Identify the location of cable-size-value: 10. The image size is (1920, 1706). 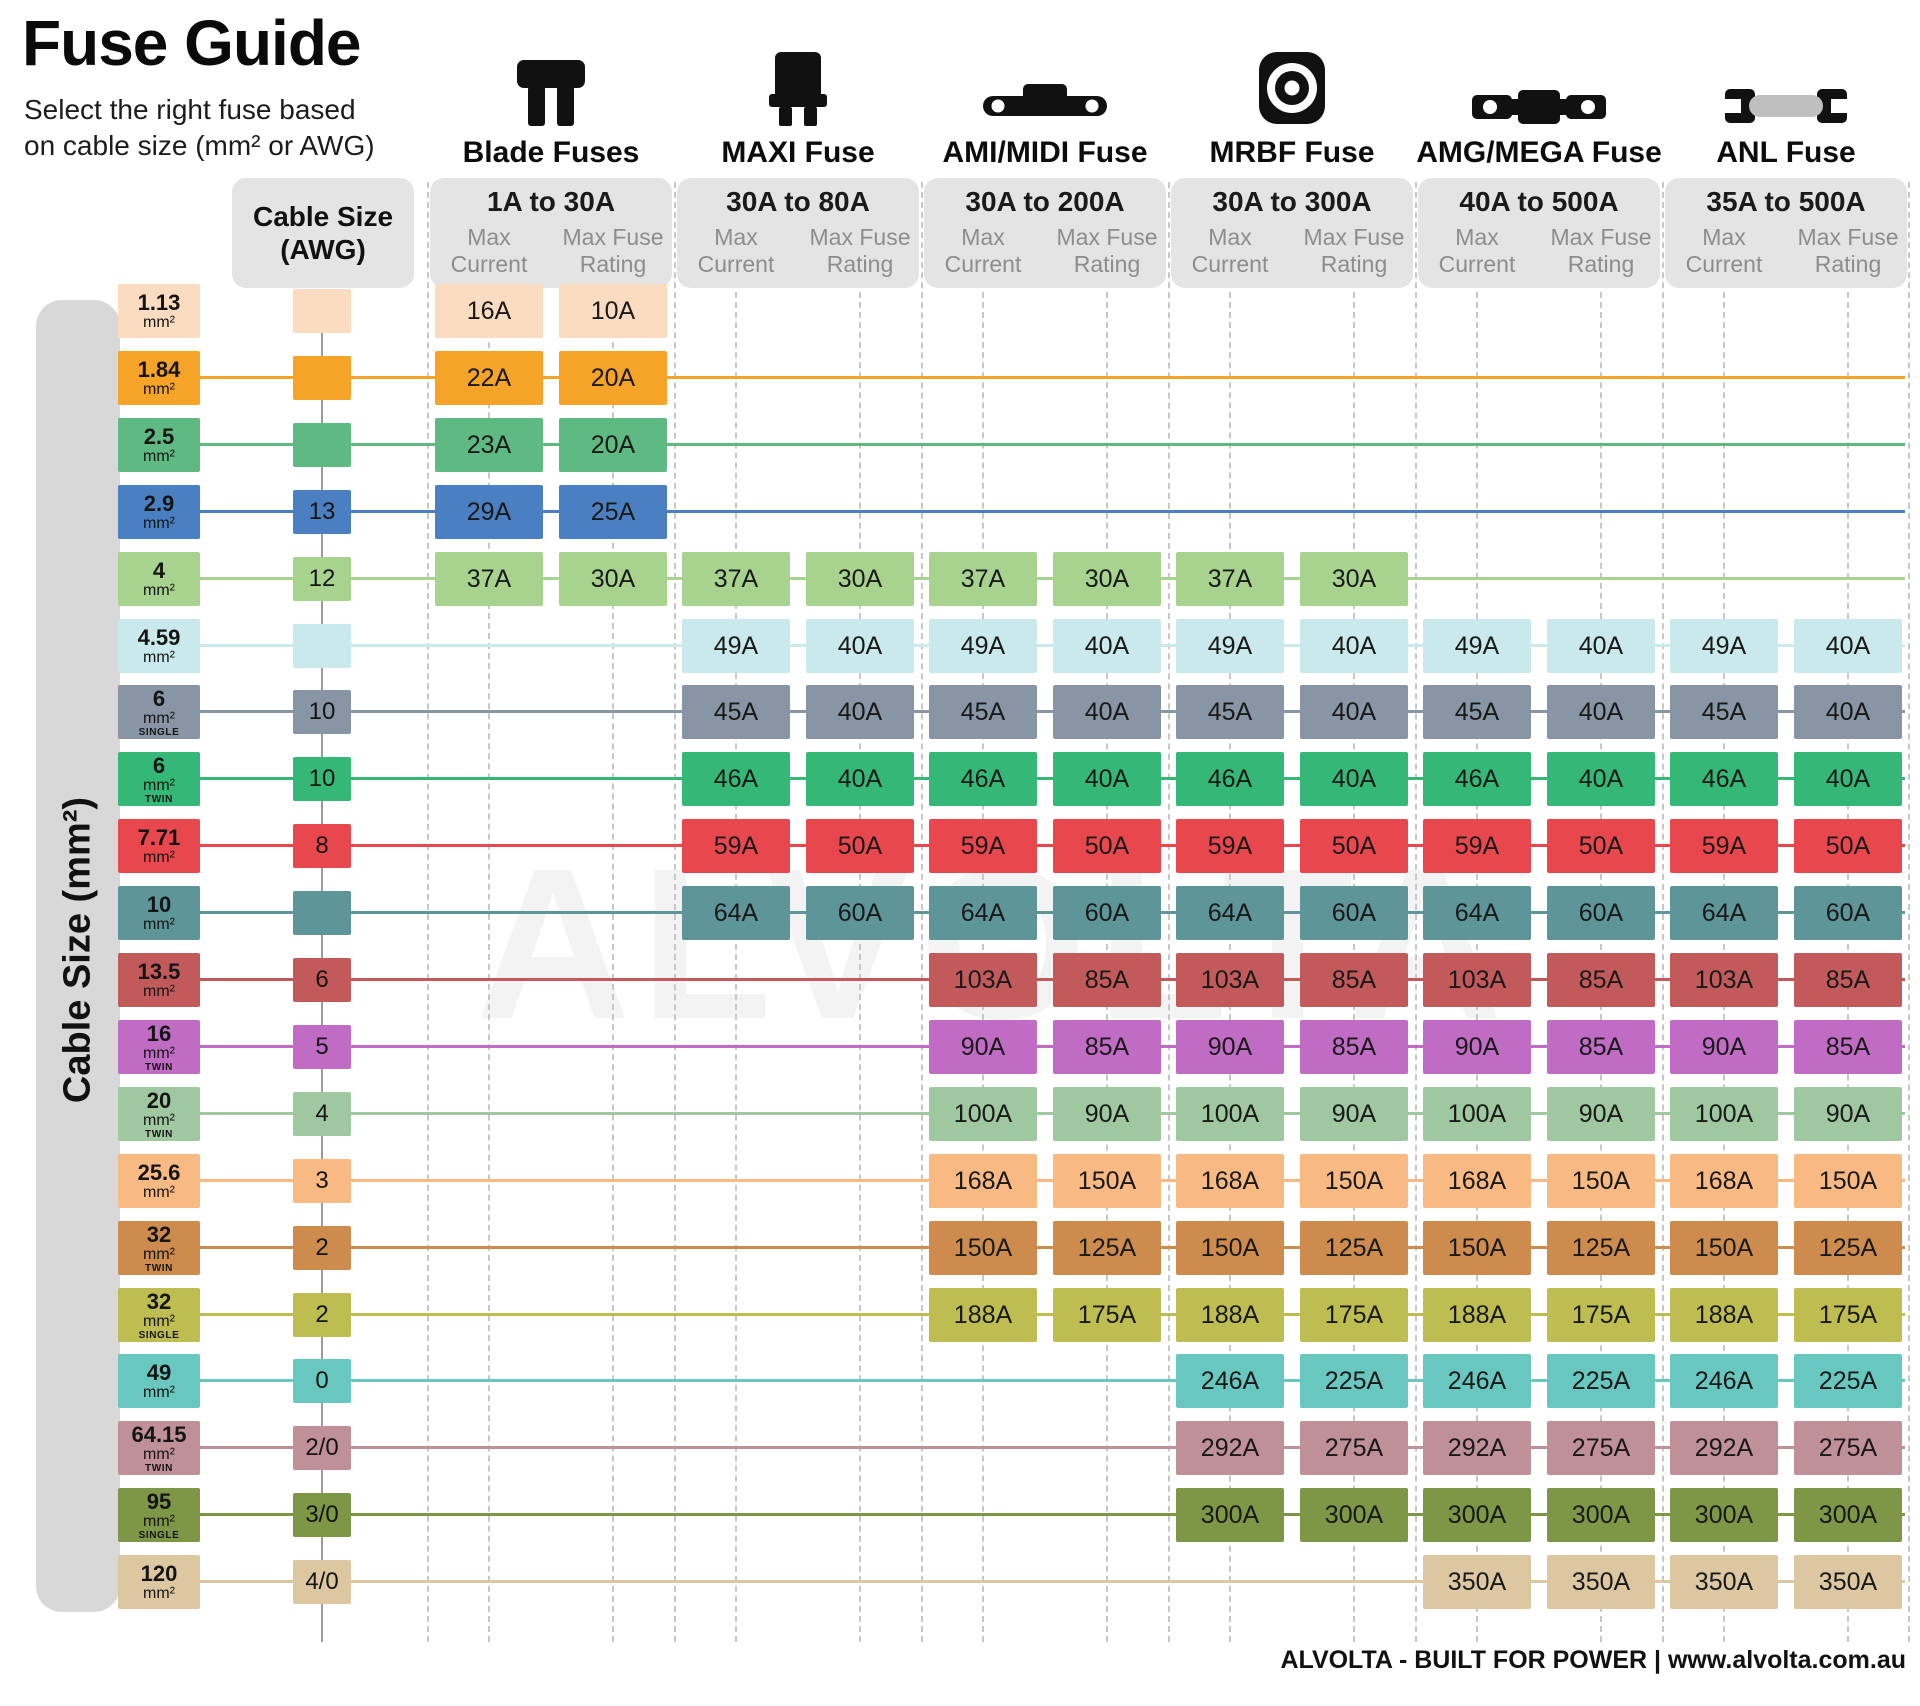
(159, 904).